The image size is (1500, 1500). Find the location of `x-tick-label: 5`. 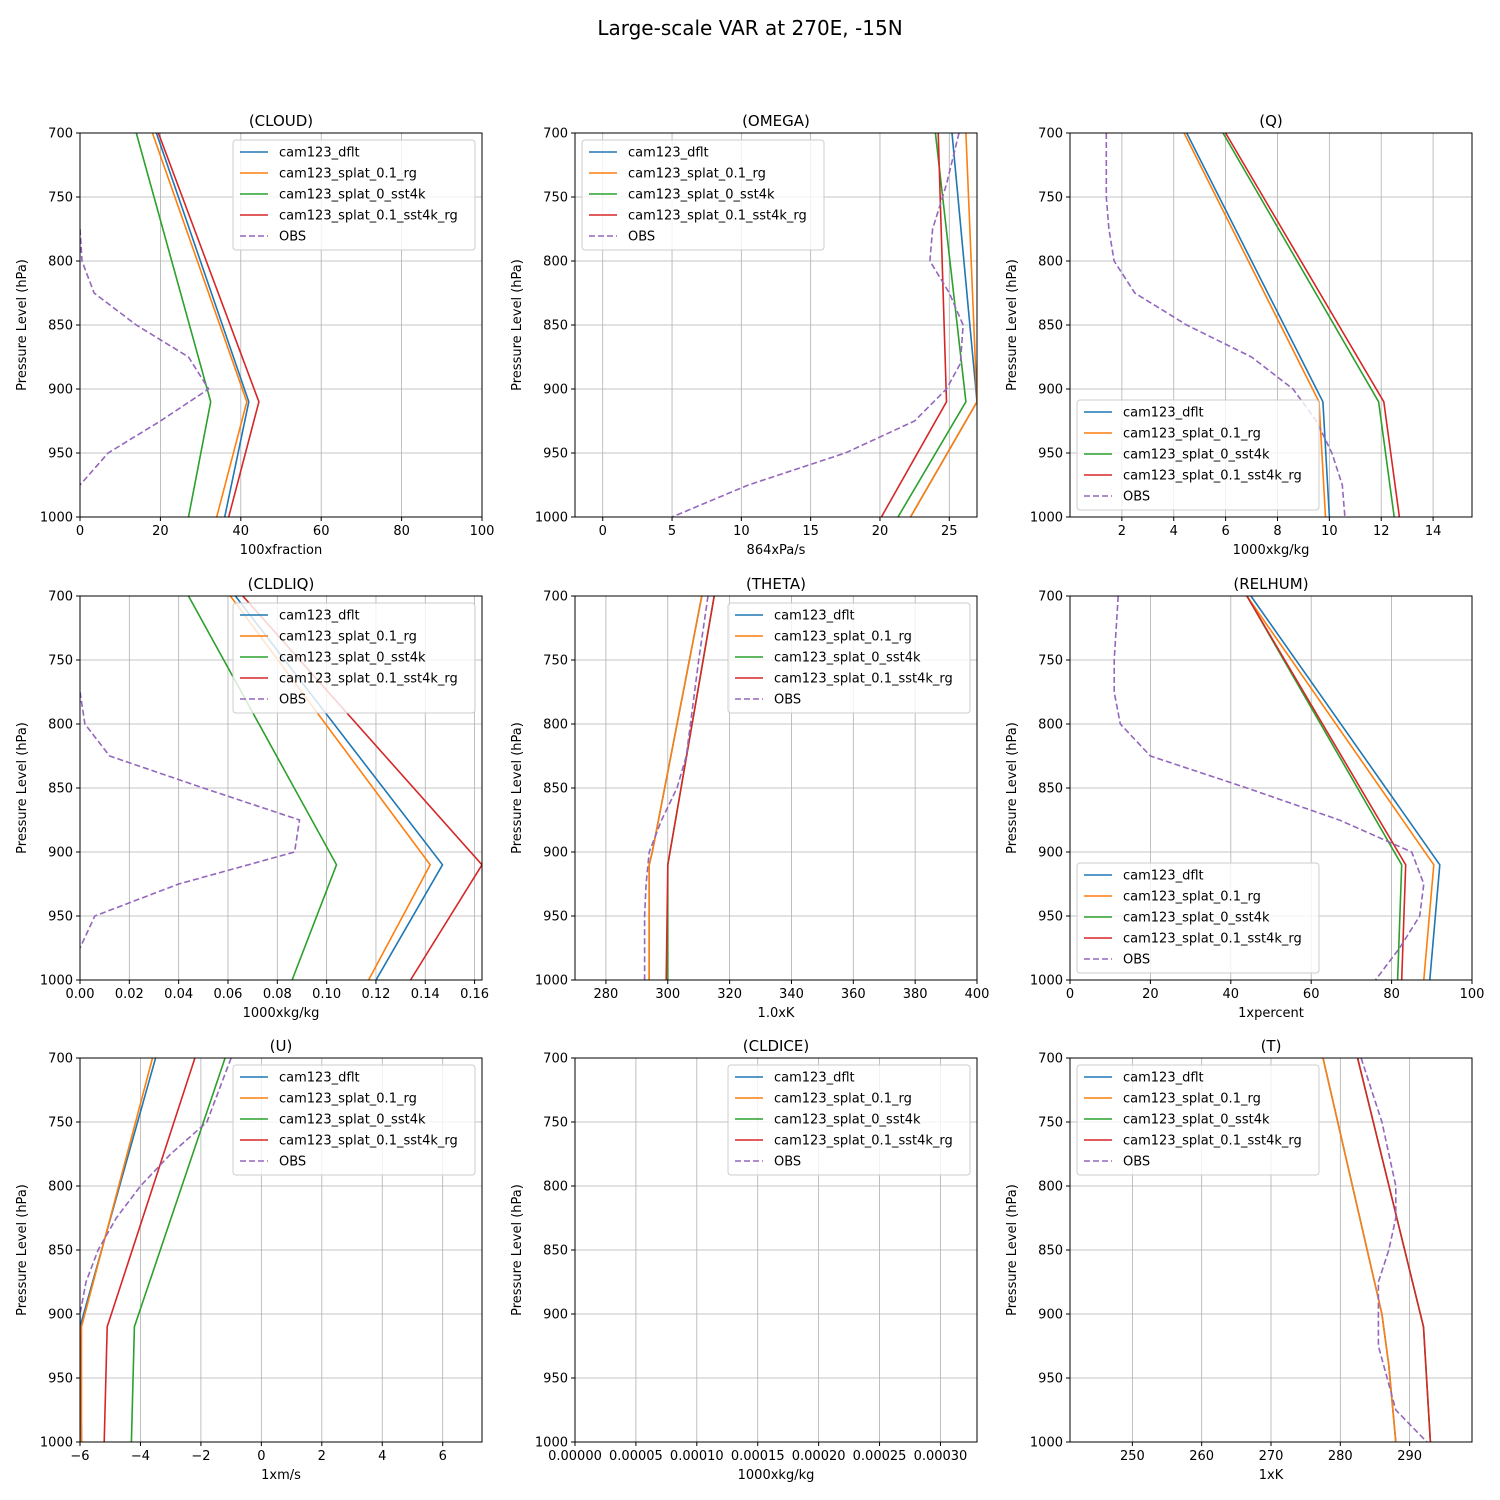

x-tick-label: 5 is located at coordinates (672, 531).